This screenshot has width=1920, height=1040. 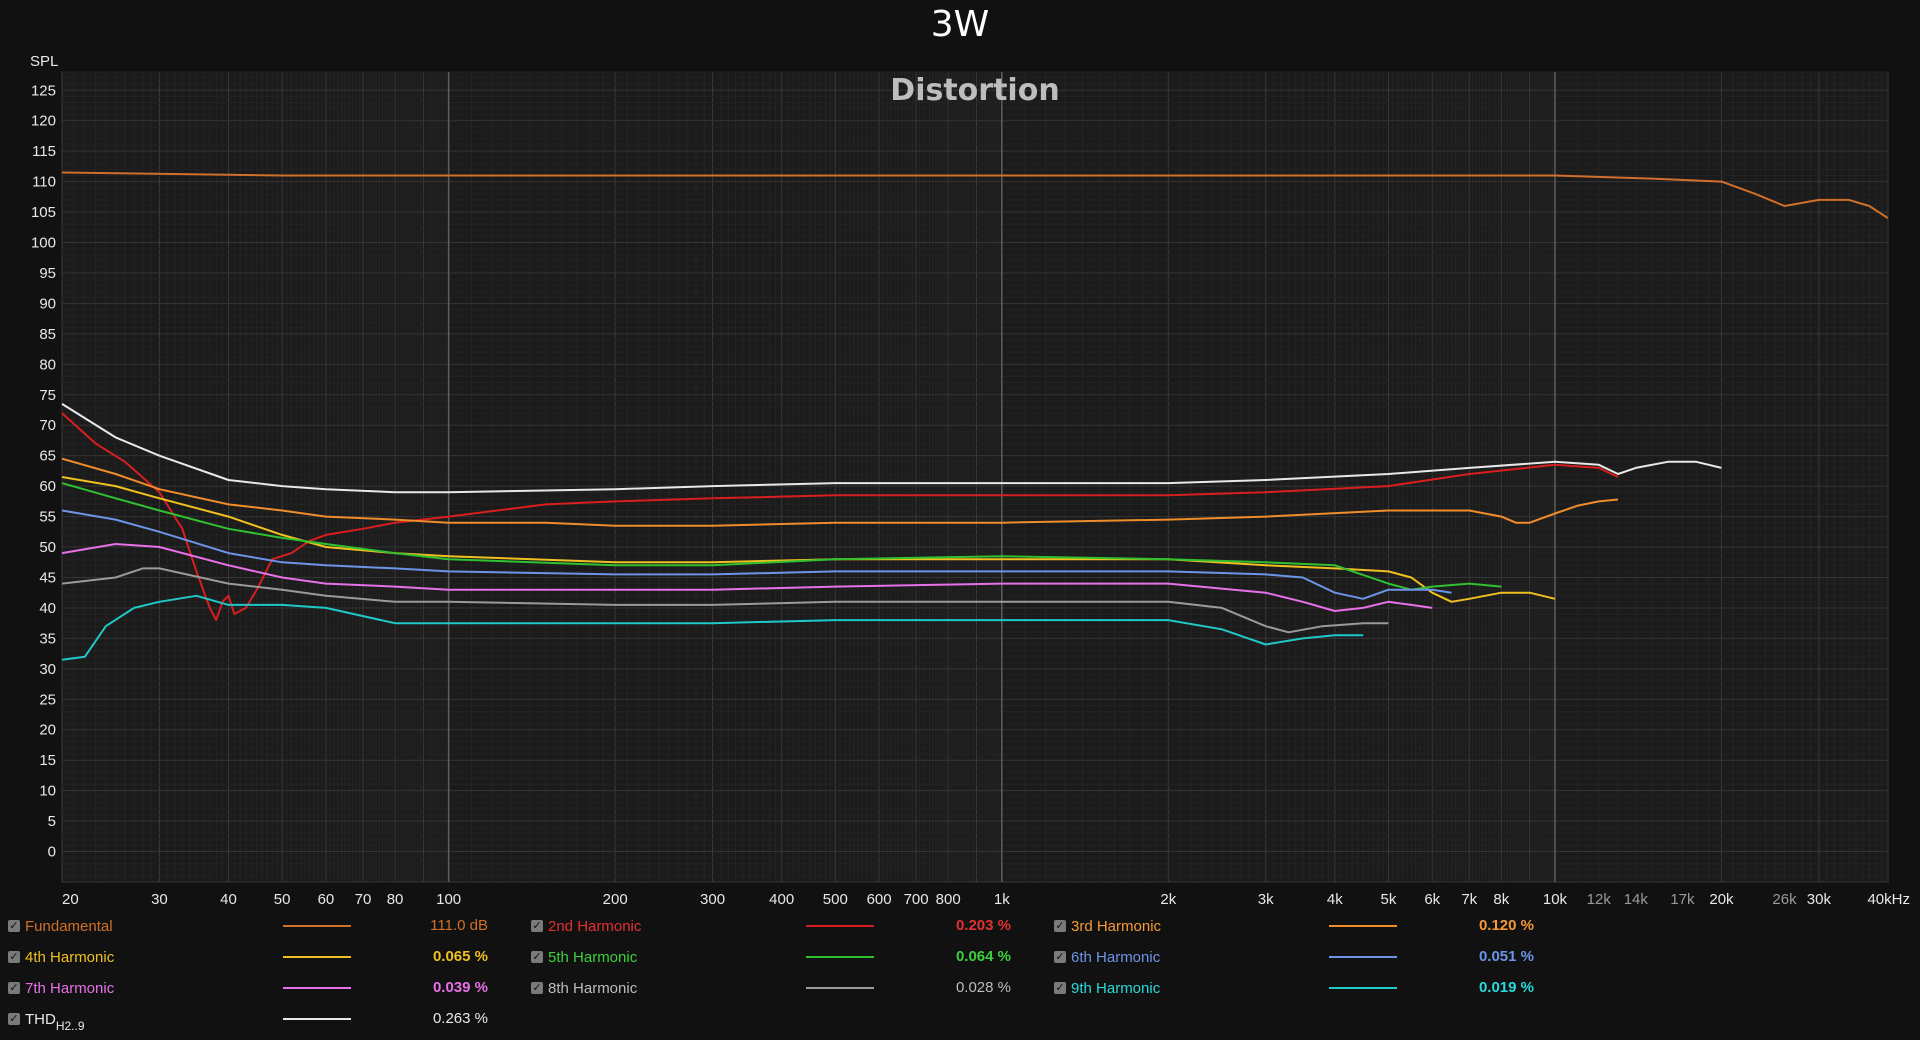 What do you see at coordinates (43, 90) in the screenshot?
I see `y-tick-label: 125` at bounding box center [43, 90].